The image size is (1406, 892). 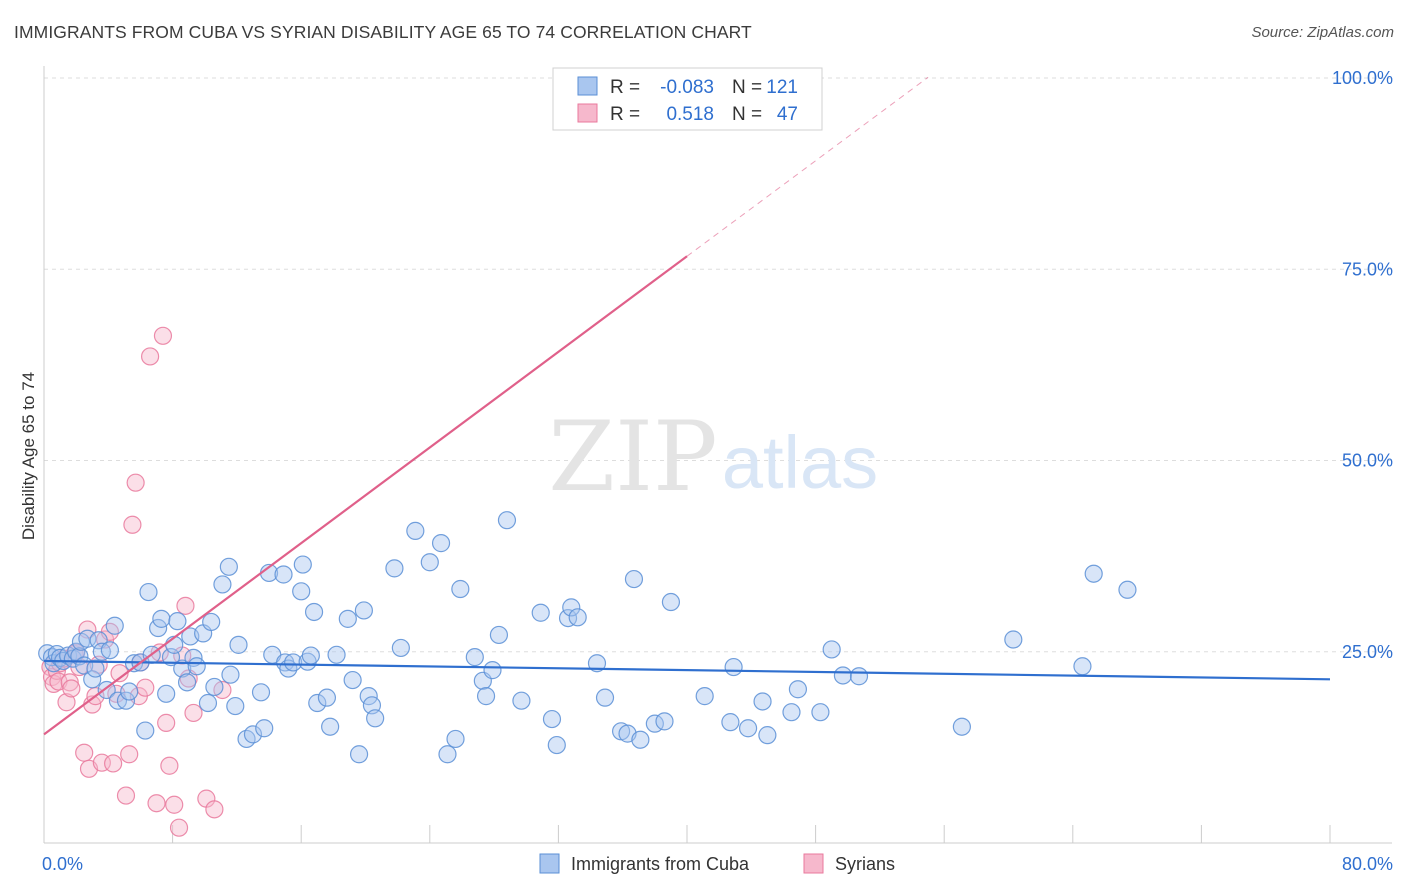 What do you see at coordinates (1367, 269) in the screenshot?
I see `y-tick-label: 75.0%` at bounding box center [1367, 269].